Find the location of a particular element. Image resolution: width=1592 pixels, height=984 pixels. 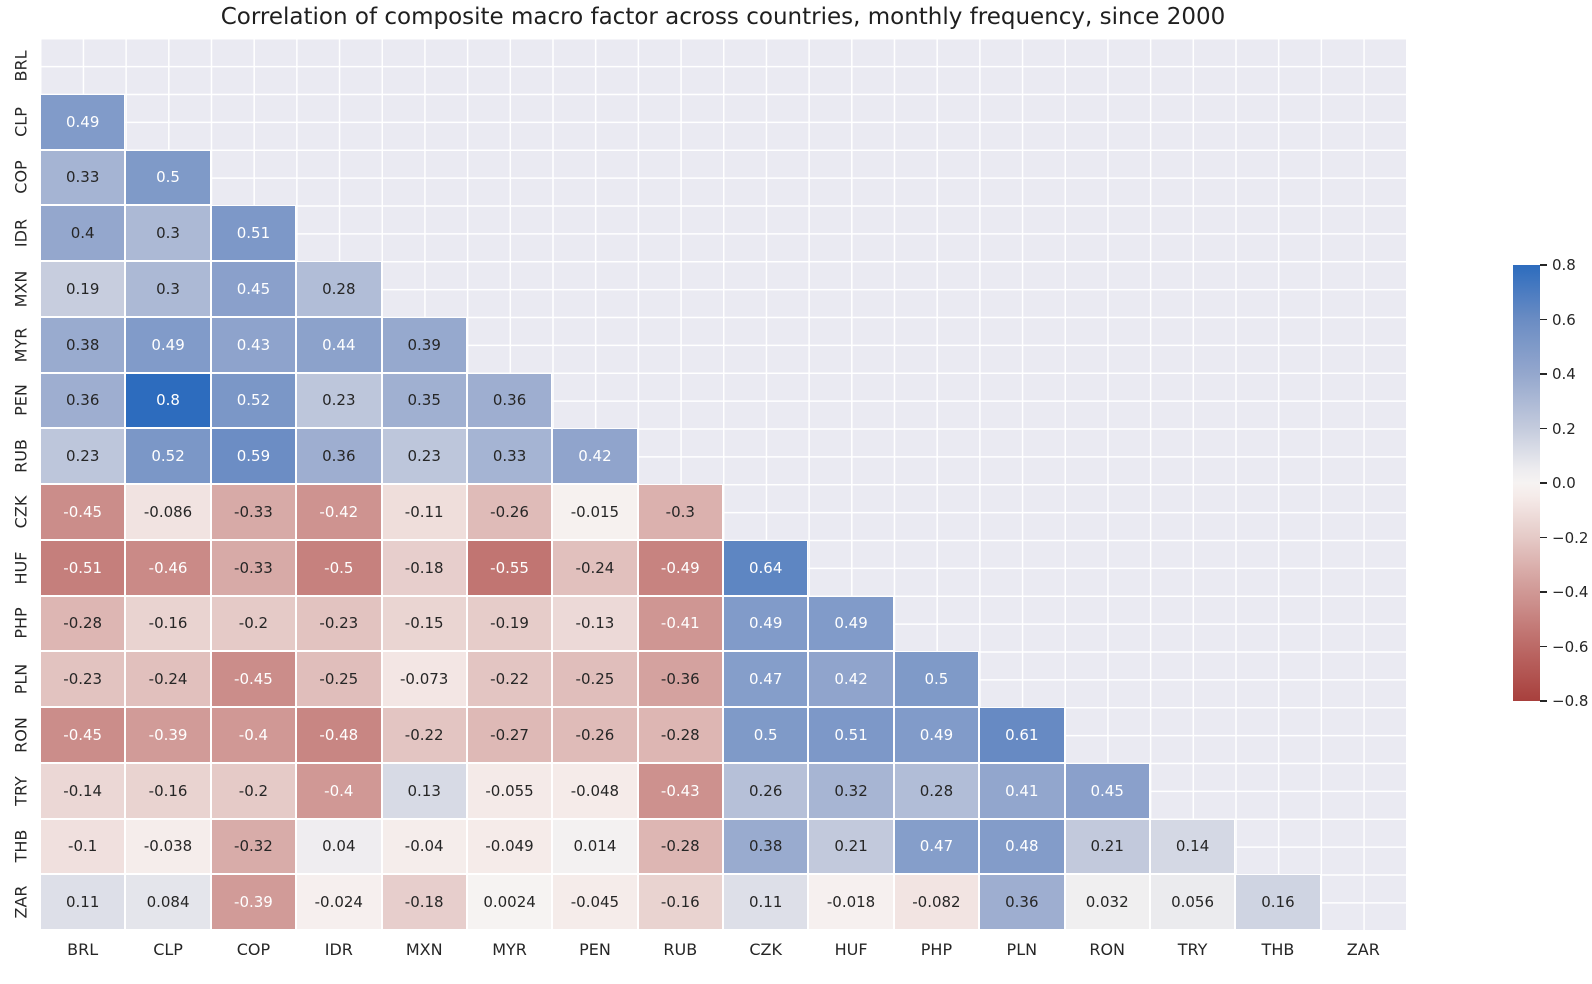

heatmap-cell: 0.41 is located at coordinates (1022, 790).